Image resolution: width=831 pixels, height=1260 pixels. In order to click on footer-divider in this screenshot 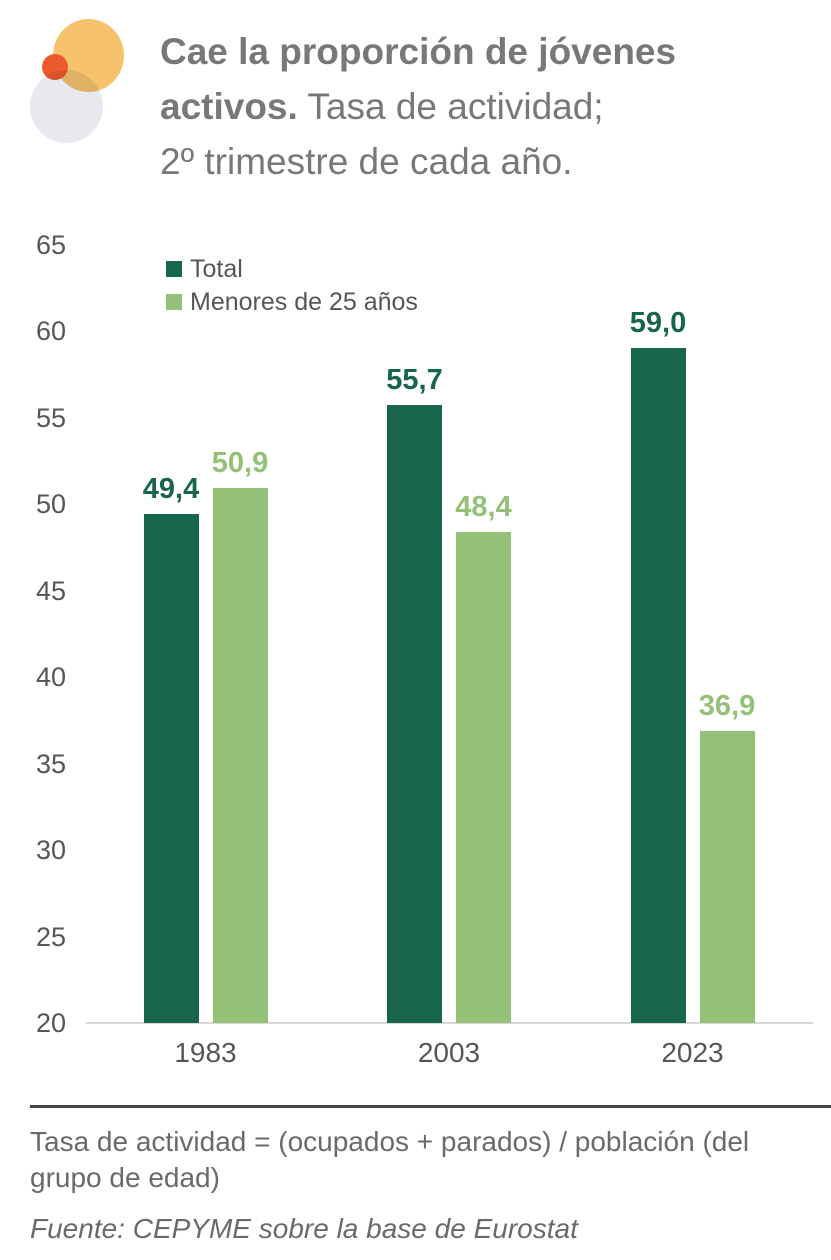, I will do `click(430, 1106)`.